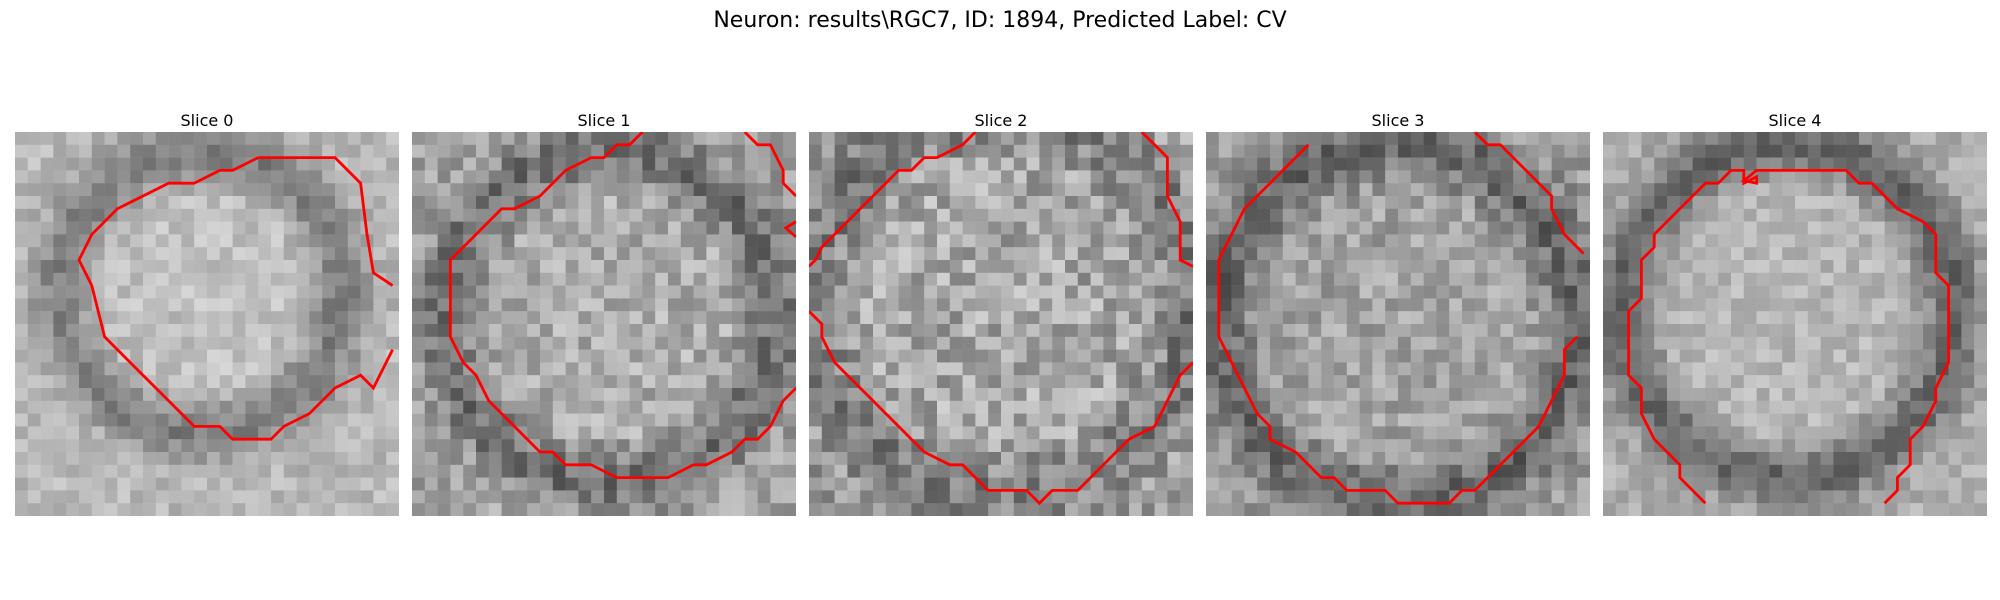  I want to click on slice-title: Slice 2, so click(1001, 120).